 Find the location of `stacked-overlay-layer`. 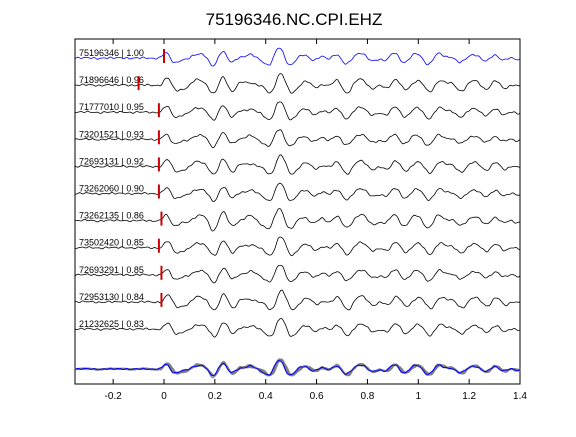

stacked-overlay-layer is located at coordinates (297, 368).